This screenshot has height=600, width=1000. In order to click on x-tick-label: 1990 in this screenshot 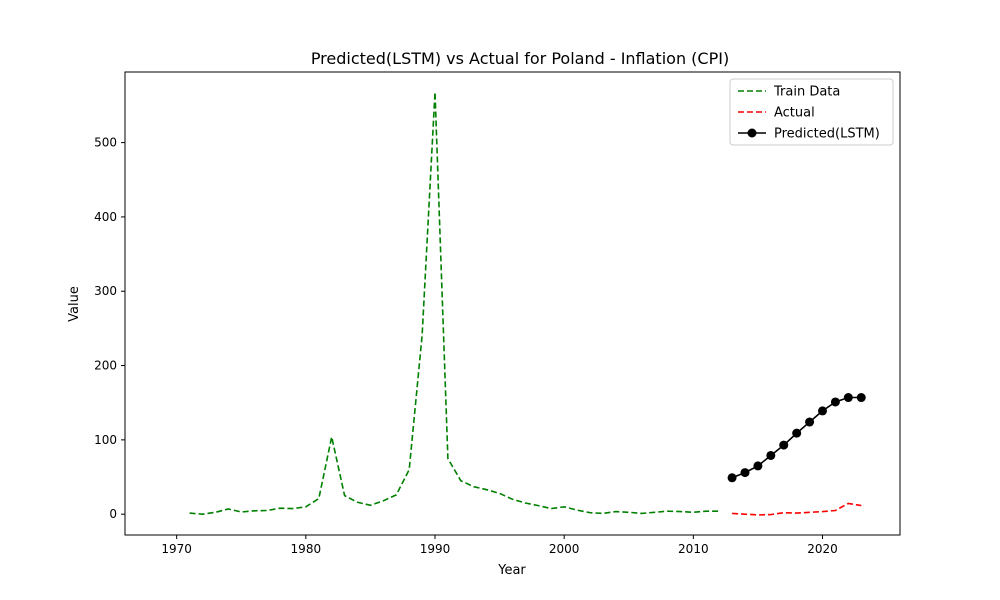, I will do `click(435, 549)`.